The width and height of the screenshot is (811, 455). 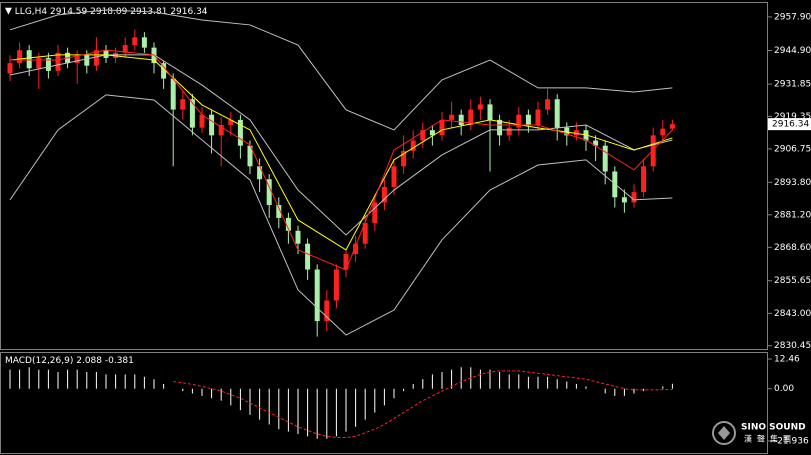 What do you see at coordinates (790, 125) in the screenshot?
I see `price-label: 2916.34` at bounding box center [790, 125].